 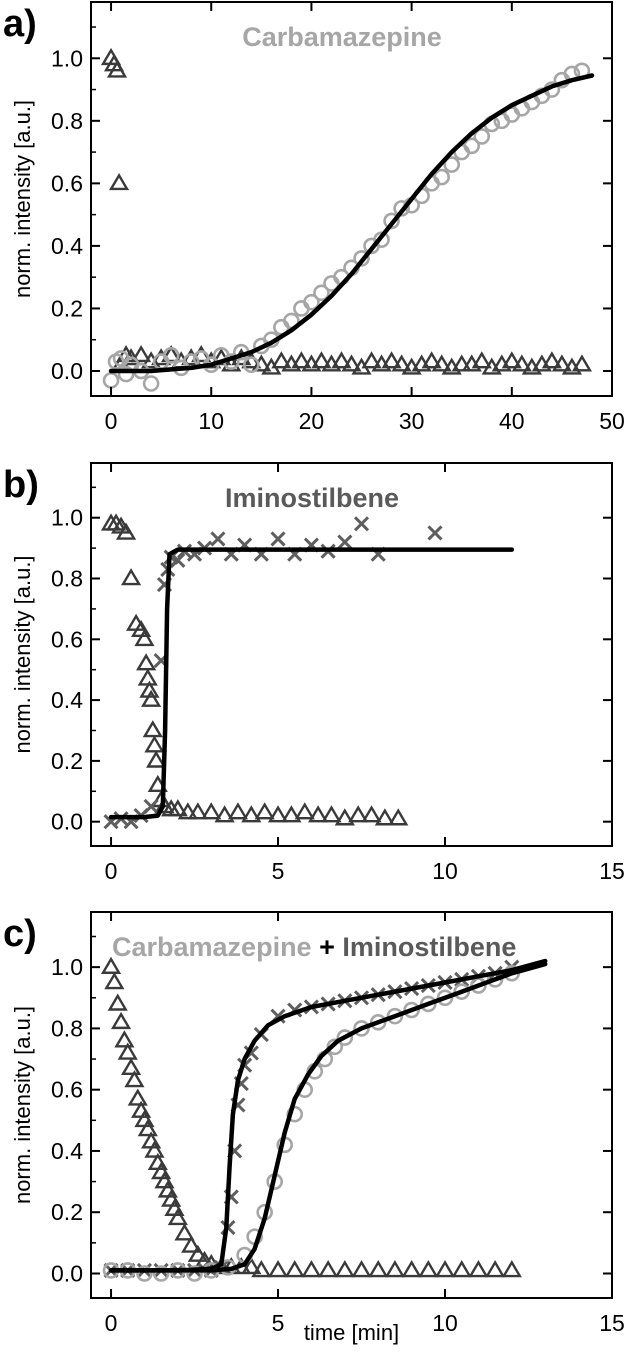 What do you see at coordinates (67, 518) in the screenshot?
I see `y-tick-label: 1.0` at bounding box center [67, 518].